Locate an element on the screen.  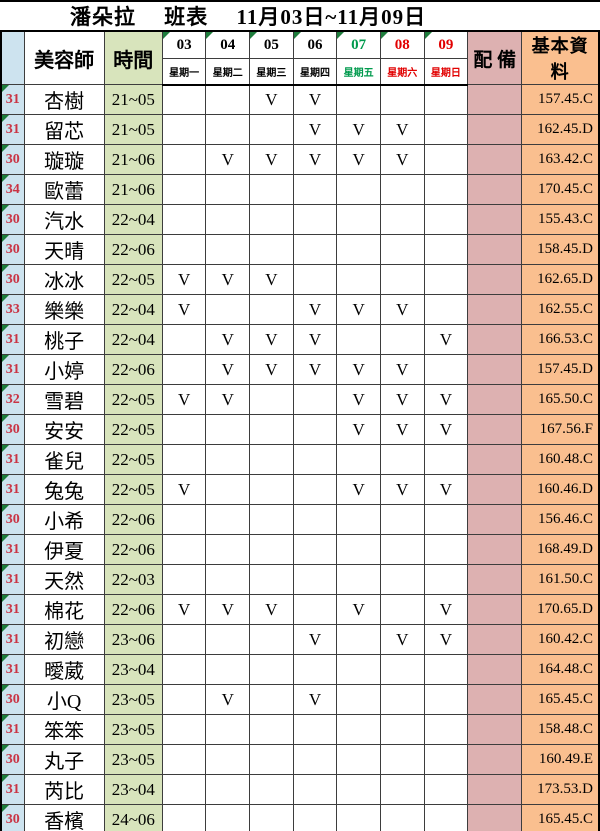
shift-day-03: V is located at coordinates (184, 609).